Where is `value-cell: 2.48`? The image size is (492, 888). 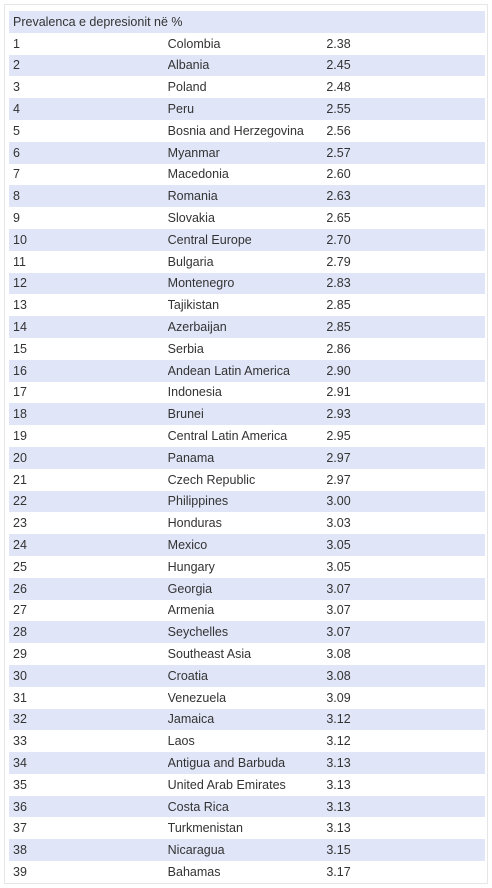 value-cell: 2.48 is located at coordinates (405, 87).